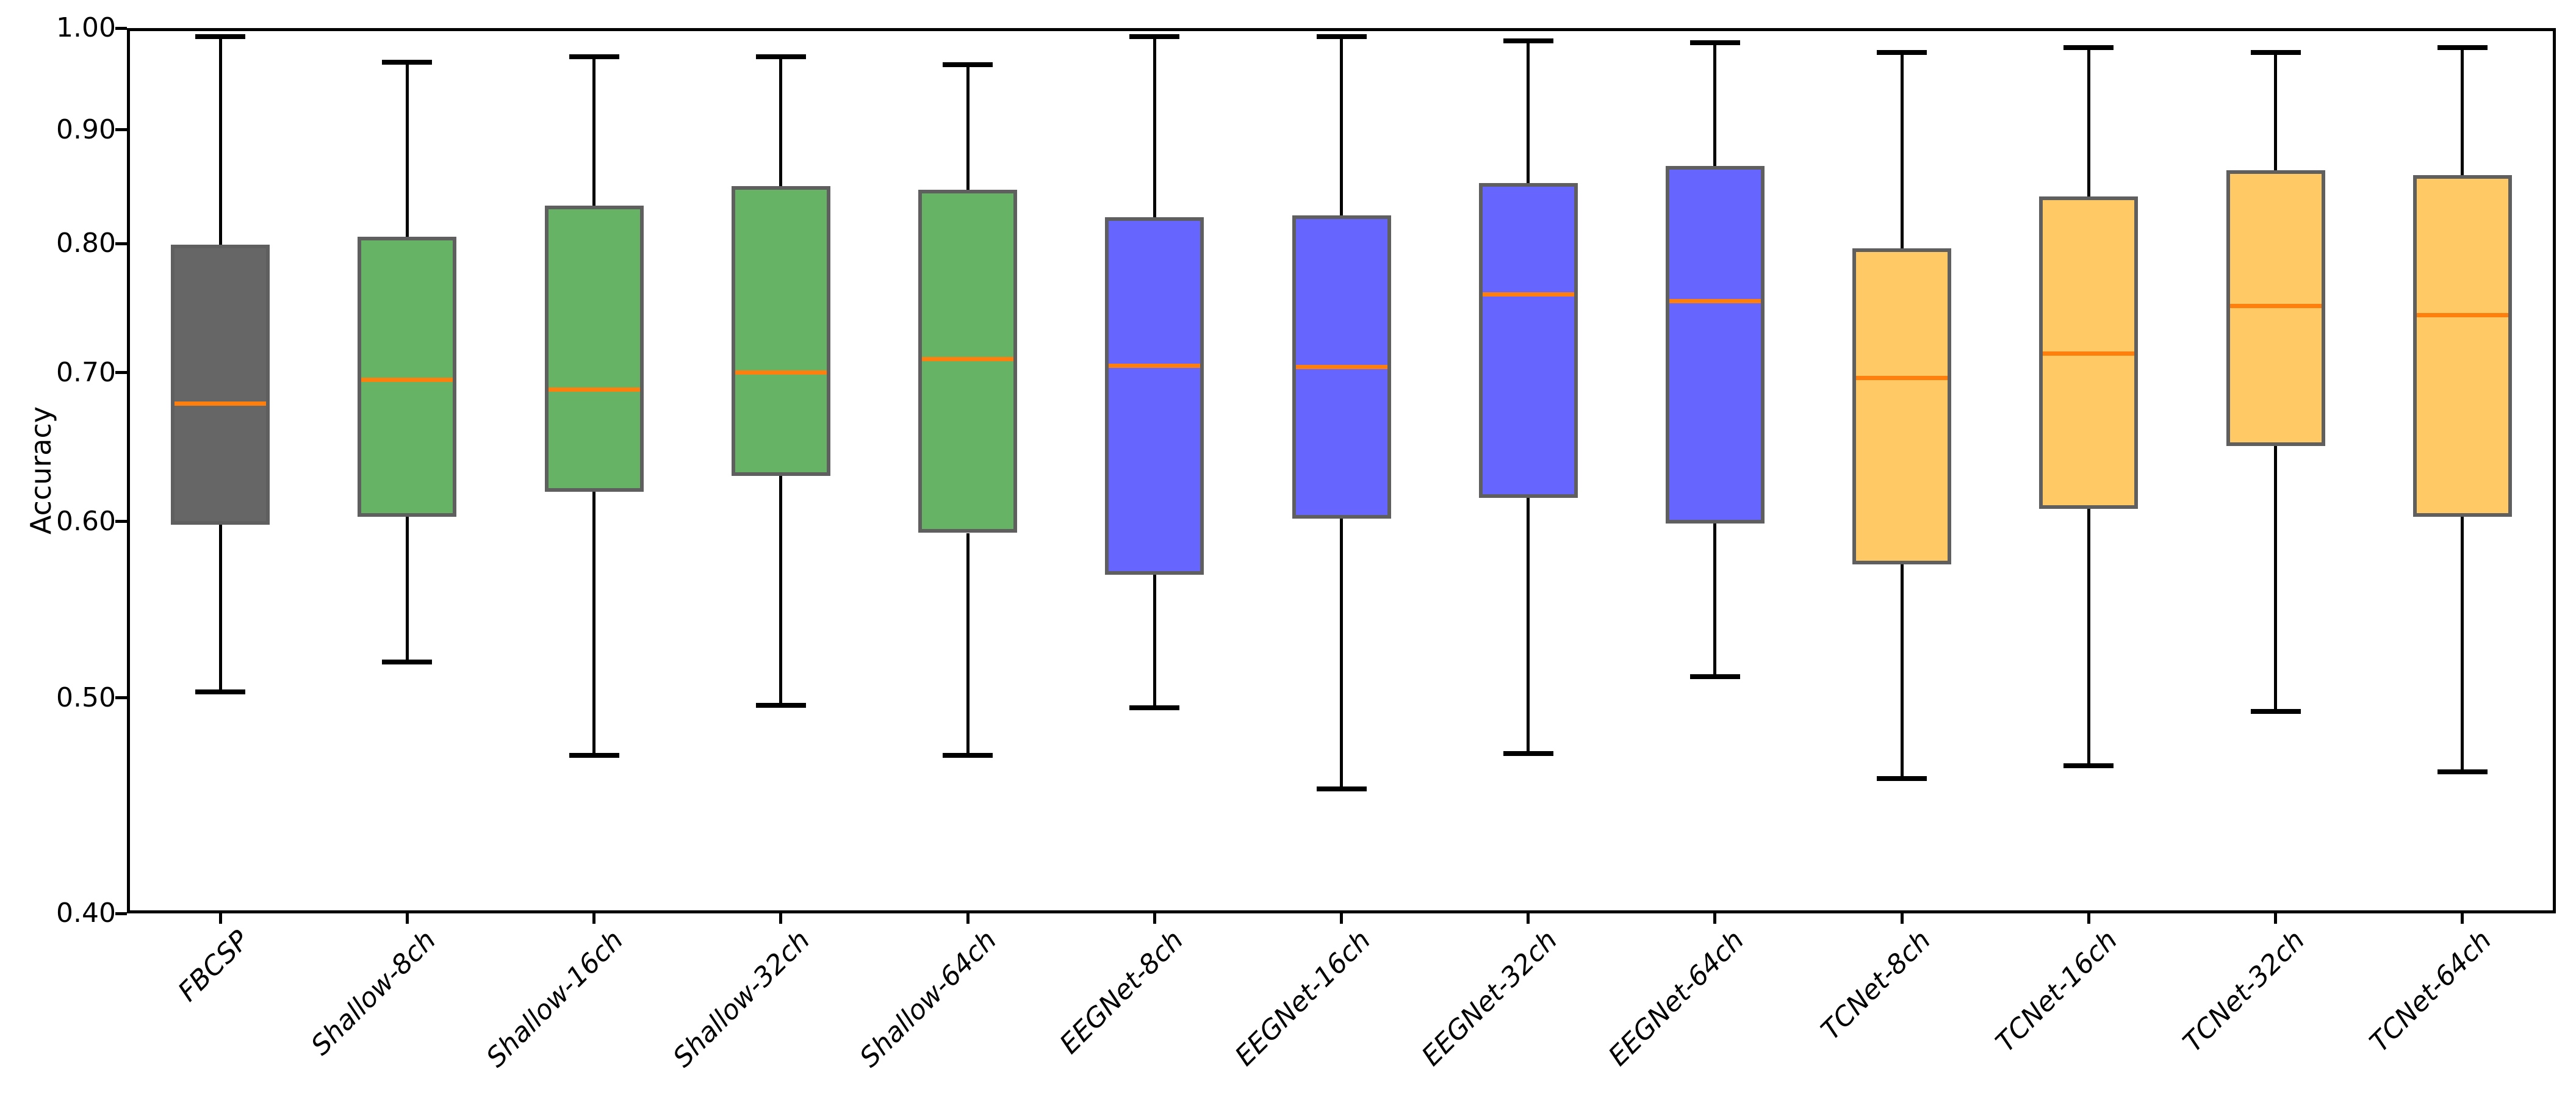 This screenshot has width=2576, height=1094. What do you see at coordinates (1715, 344) in the screenshot?
I see `box-EEGNet-64ch` at bounding box center [1715, 344].